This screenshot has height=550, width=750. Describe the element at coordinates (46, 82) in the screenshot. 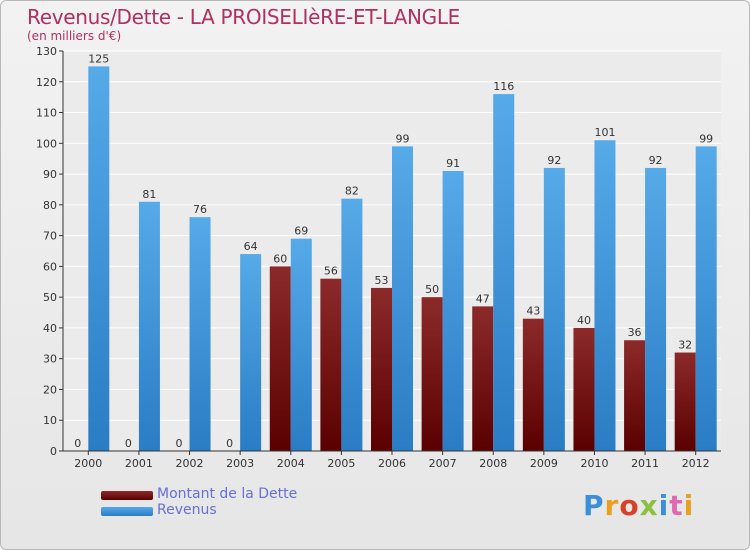

I see `y-tick-label: 120` at that location.